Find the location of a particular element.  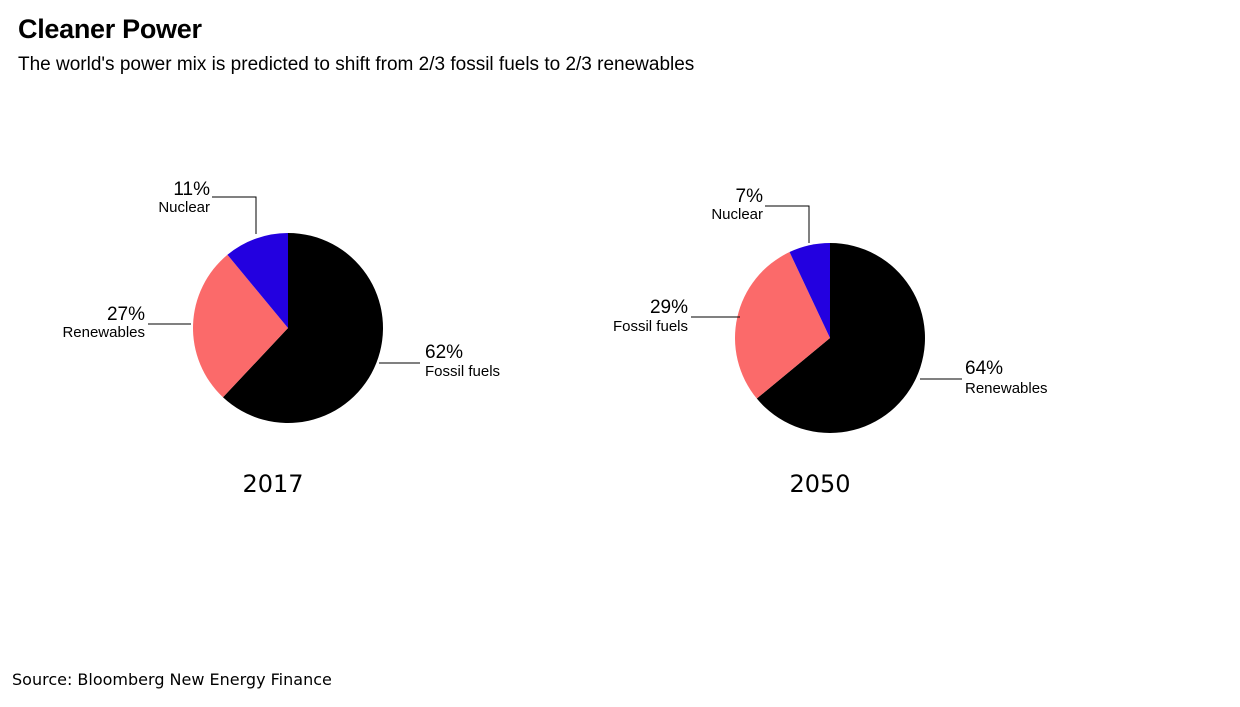

slice-value-nuclear-2050: 7% is located at coordinates (750, 196).